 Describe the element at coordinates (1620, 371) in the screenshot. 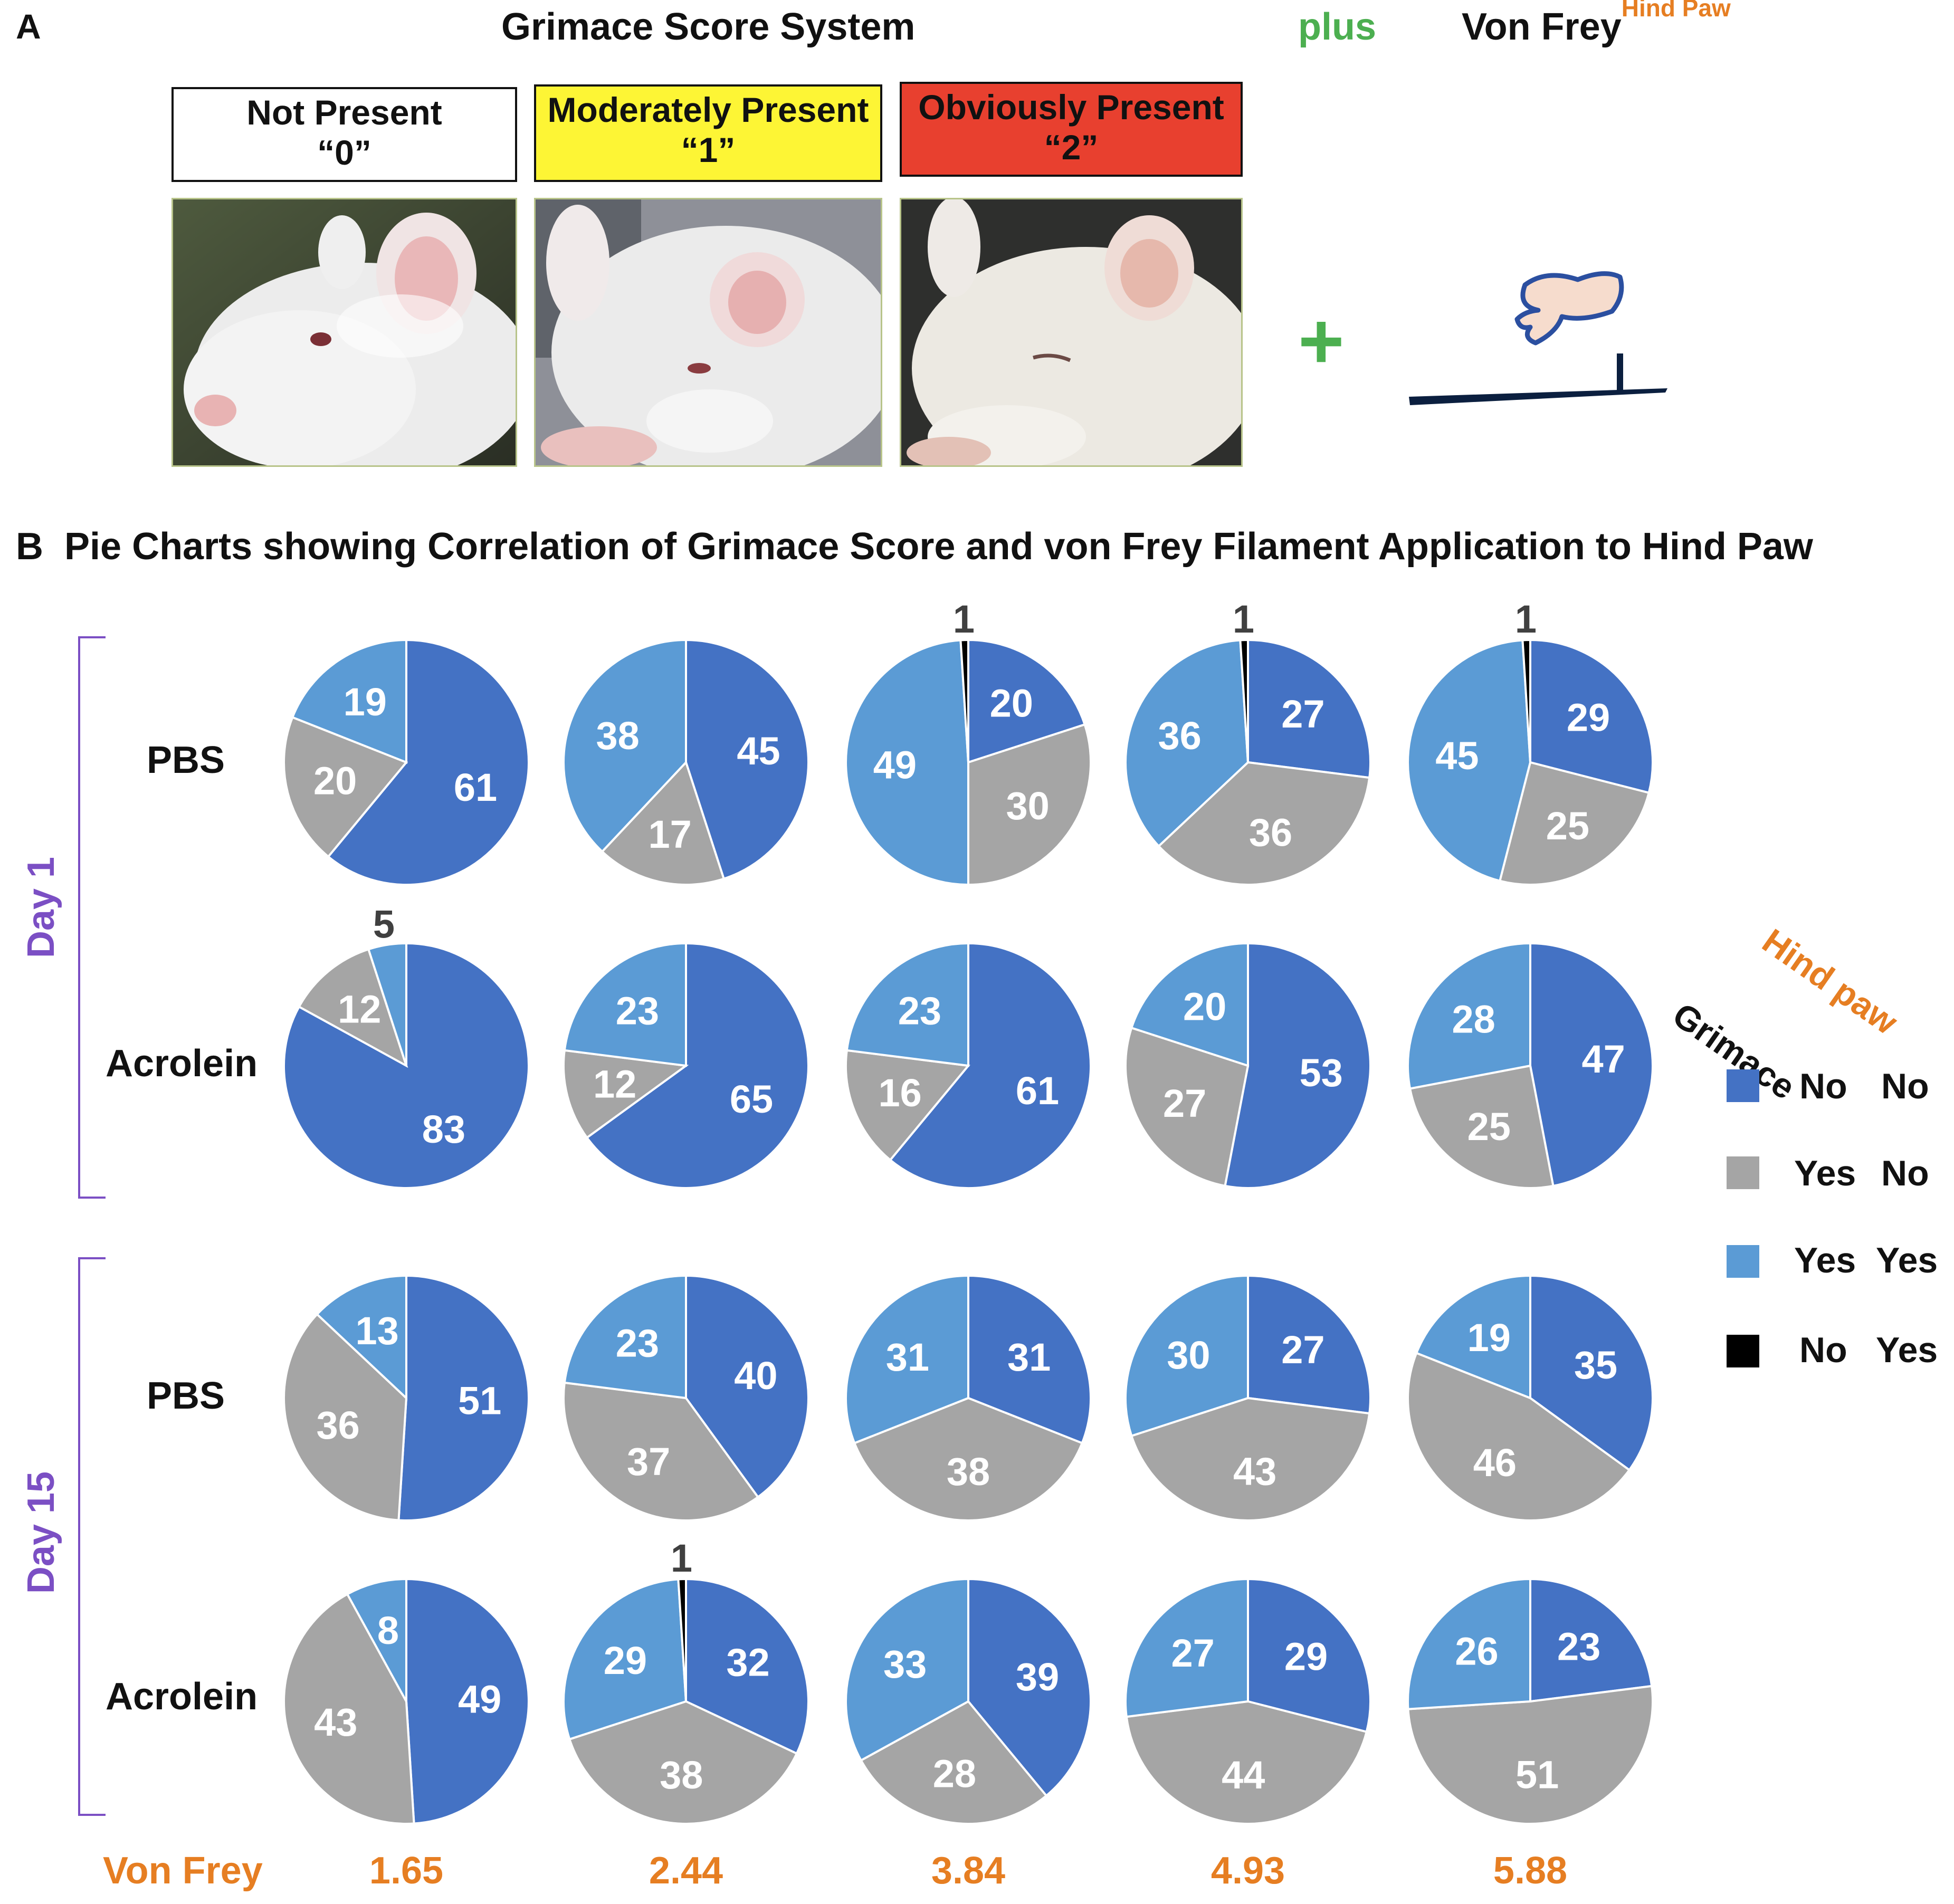

I see `filament-shape` at that location.